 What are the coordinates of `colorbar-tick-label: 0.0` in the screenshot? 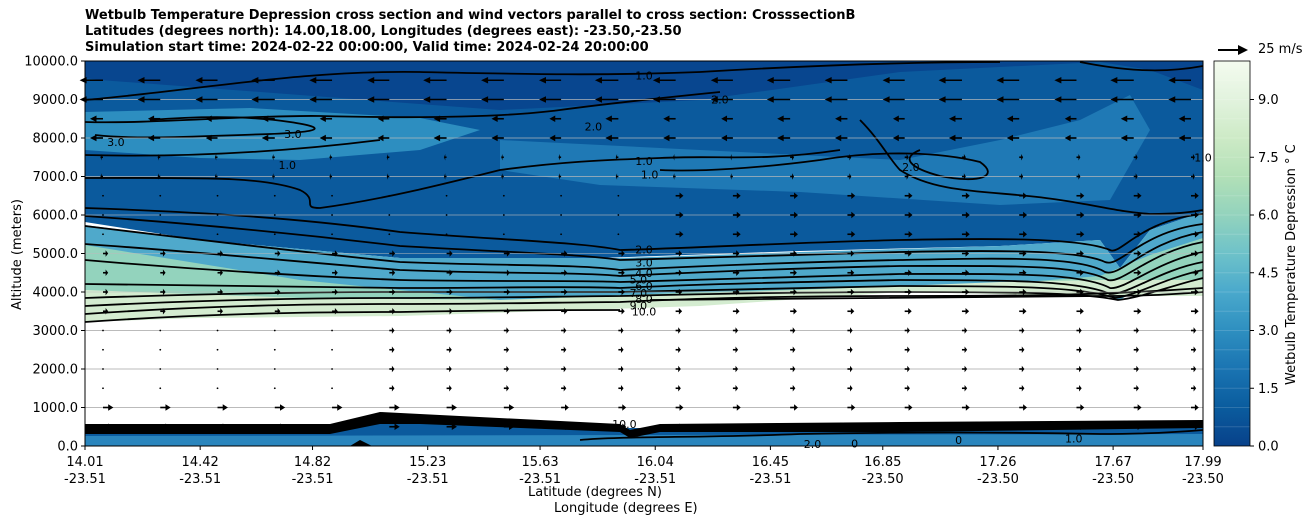 It's located at (1268, 447).